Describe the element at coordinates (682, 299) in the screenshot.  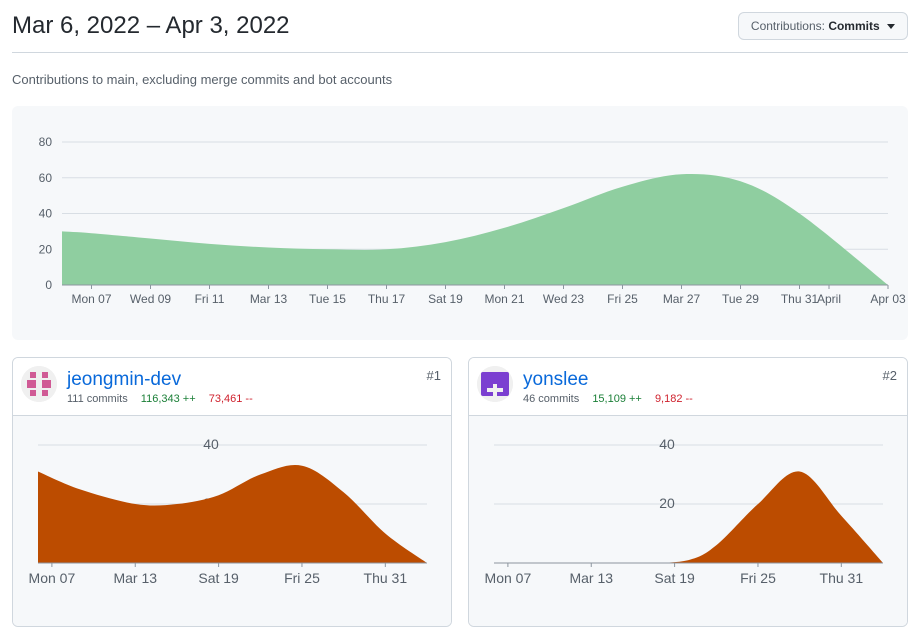
I see `x-tick-label: Mar 27` at that location.